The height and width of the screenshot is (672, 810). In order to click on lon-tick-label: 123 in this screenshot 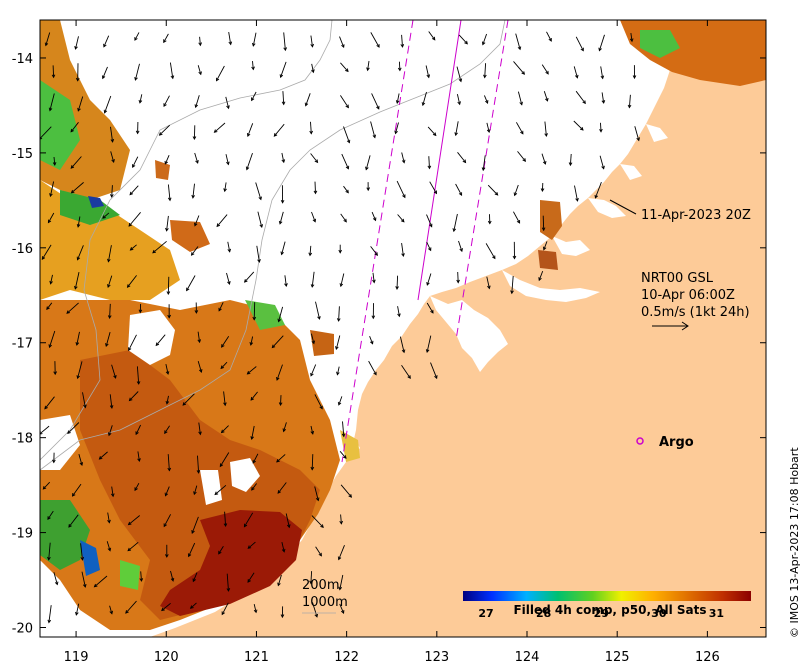, I will do `click(436, 657)`.